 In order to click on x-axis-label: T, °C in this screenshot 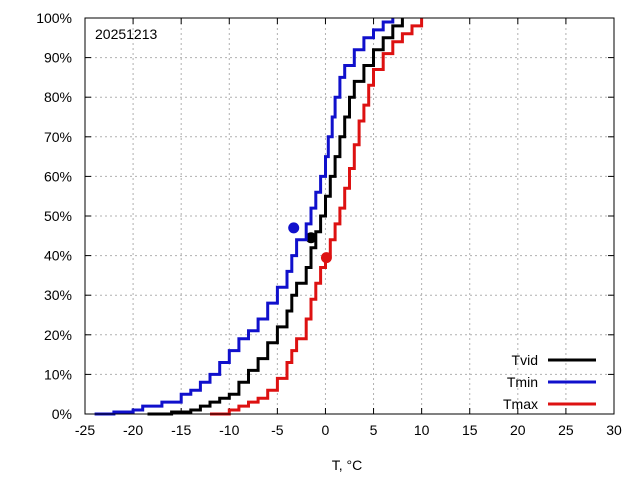, I will do `click(347, 465)`.